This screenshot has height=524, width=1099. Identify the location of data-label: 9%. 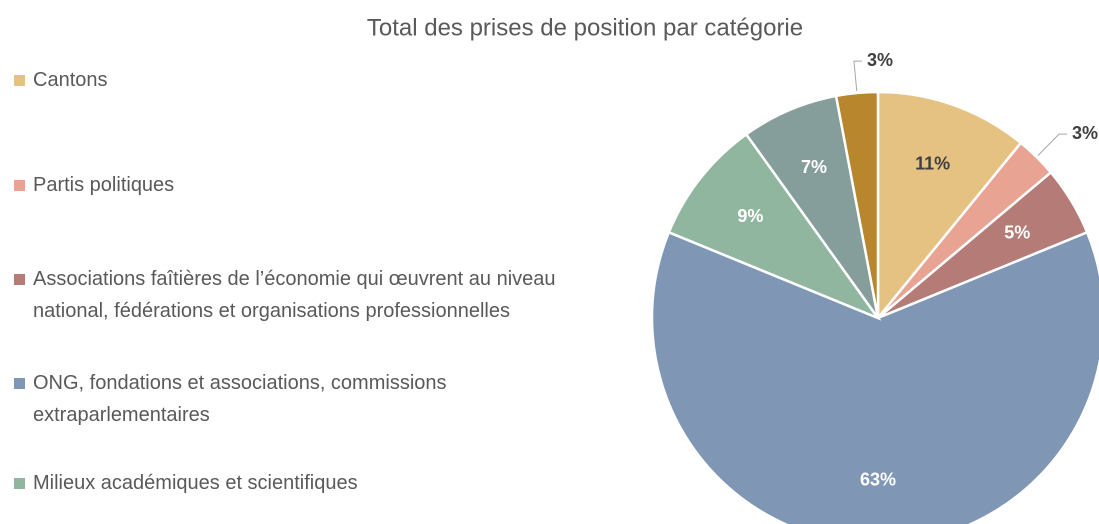
(750, 216).